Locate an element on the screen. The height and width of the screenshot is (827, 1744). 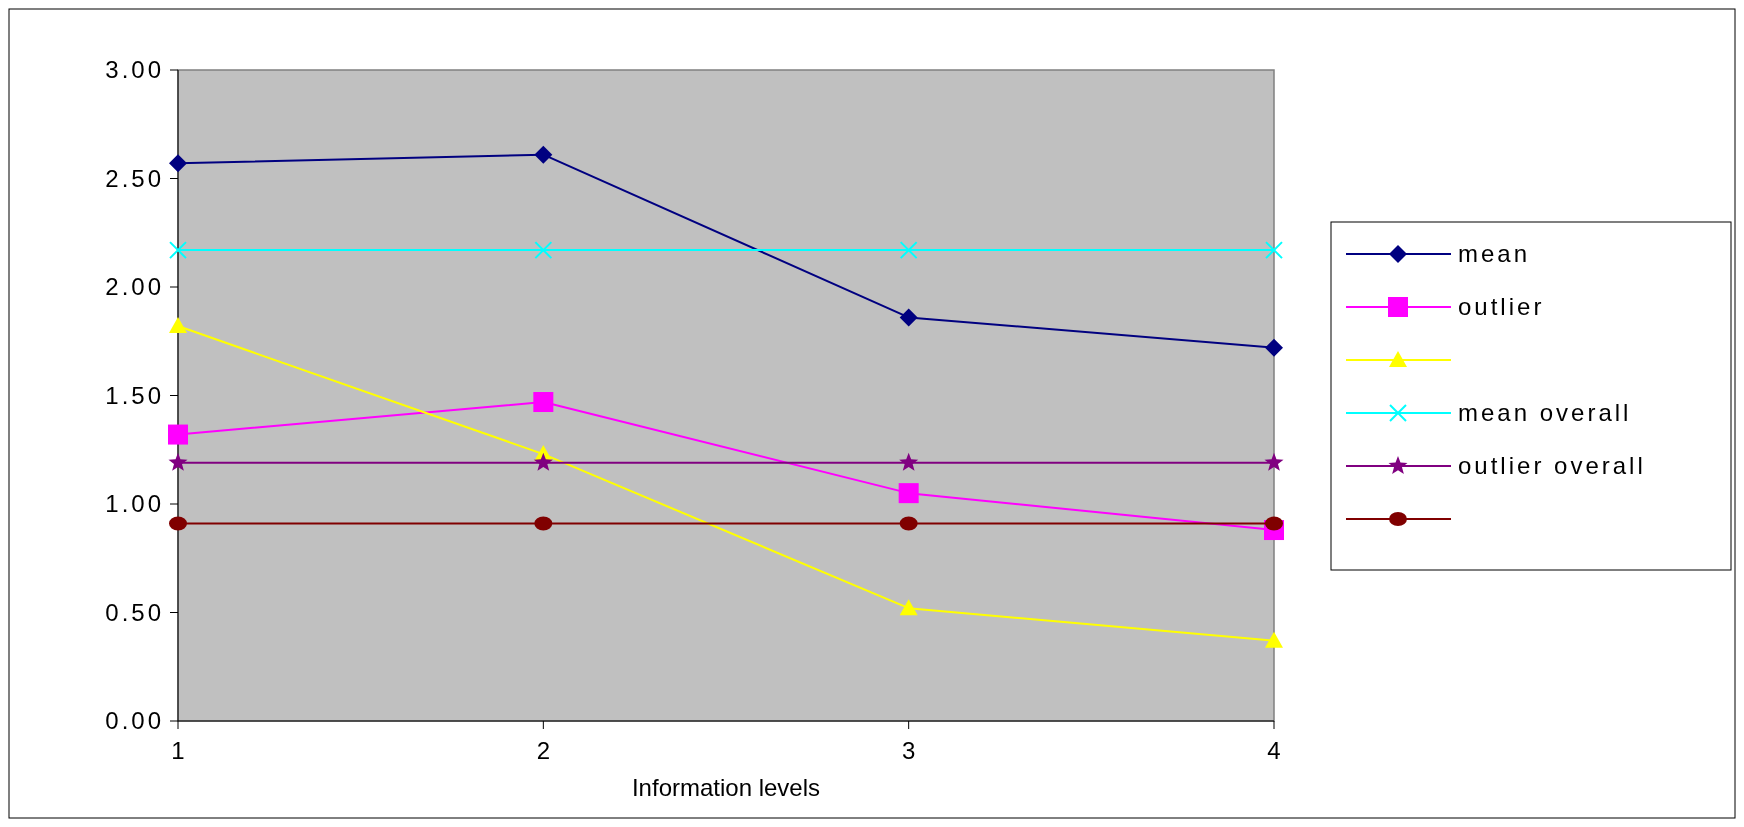
x-tick-label: 4 is located at coordinates (1274, 750).